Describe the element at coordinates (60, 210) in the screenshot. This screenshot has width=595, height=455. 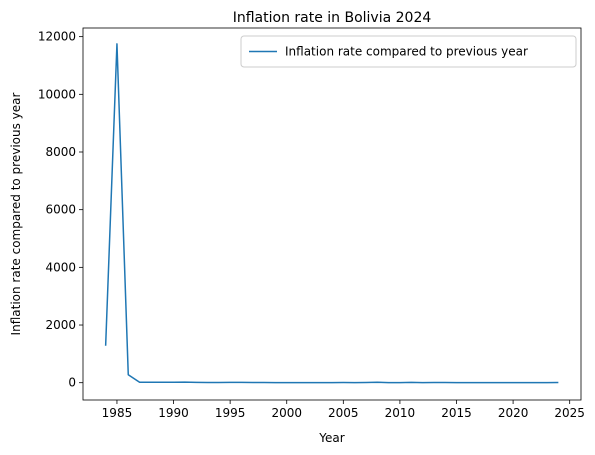
I see `y-tick-label: 6000` at that location.